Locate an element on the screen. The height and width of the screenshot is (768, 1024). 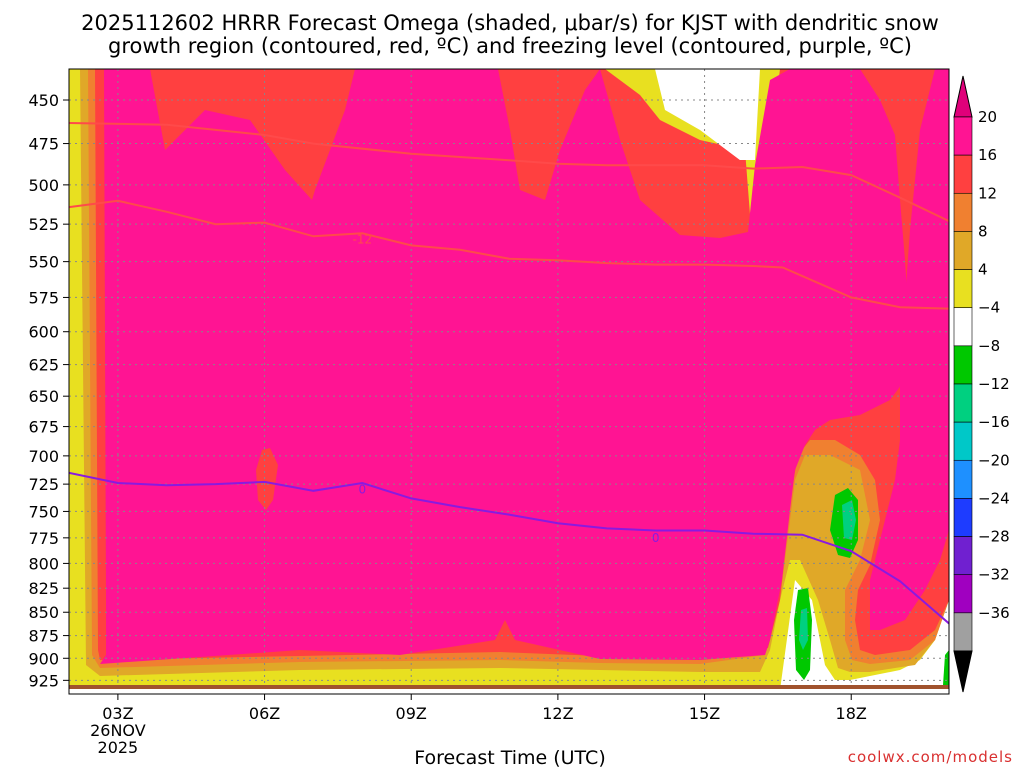
y-tick-label: 875 is located at coordinates (43, 636).